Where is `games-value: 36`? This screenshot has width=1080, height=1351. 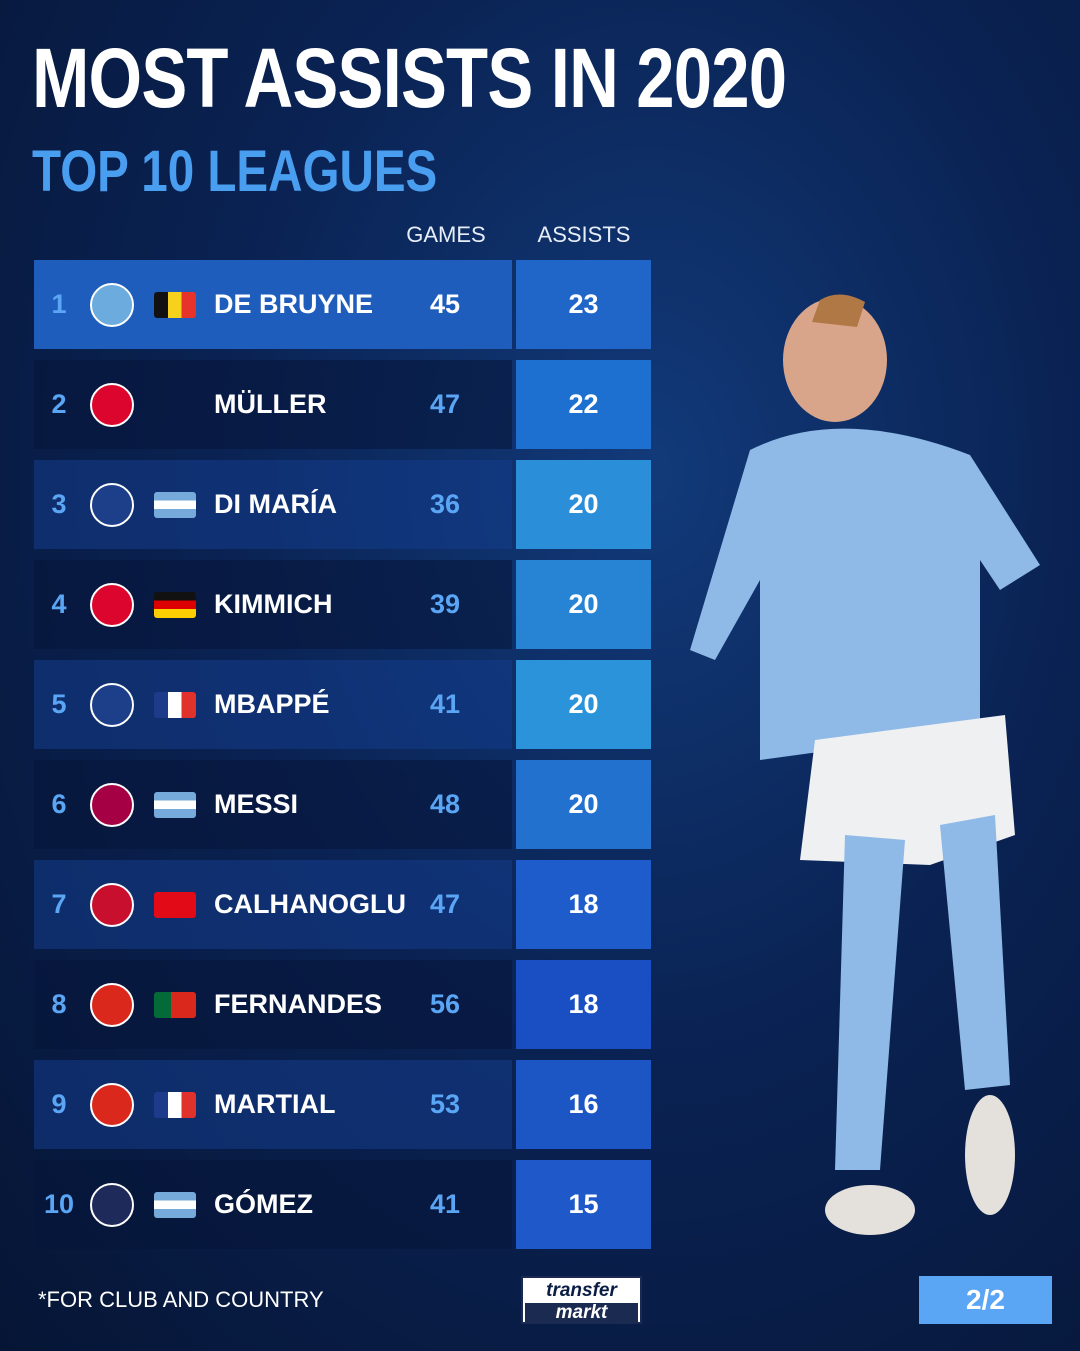
games-value: 36 is located at coordinates (445, 504).